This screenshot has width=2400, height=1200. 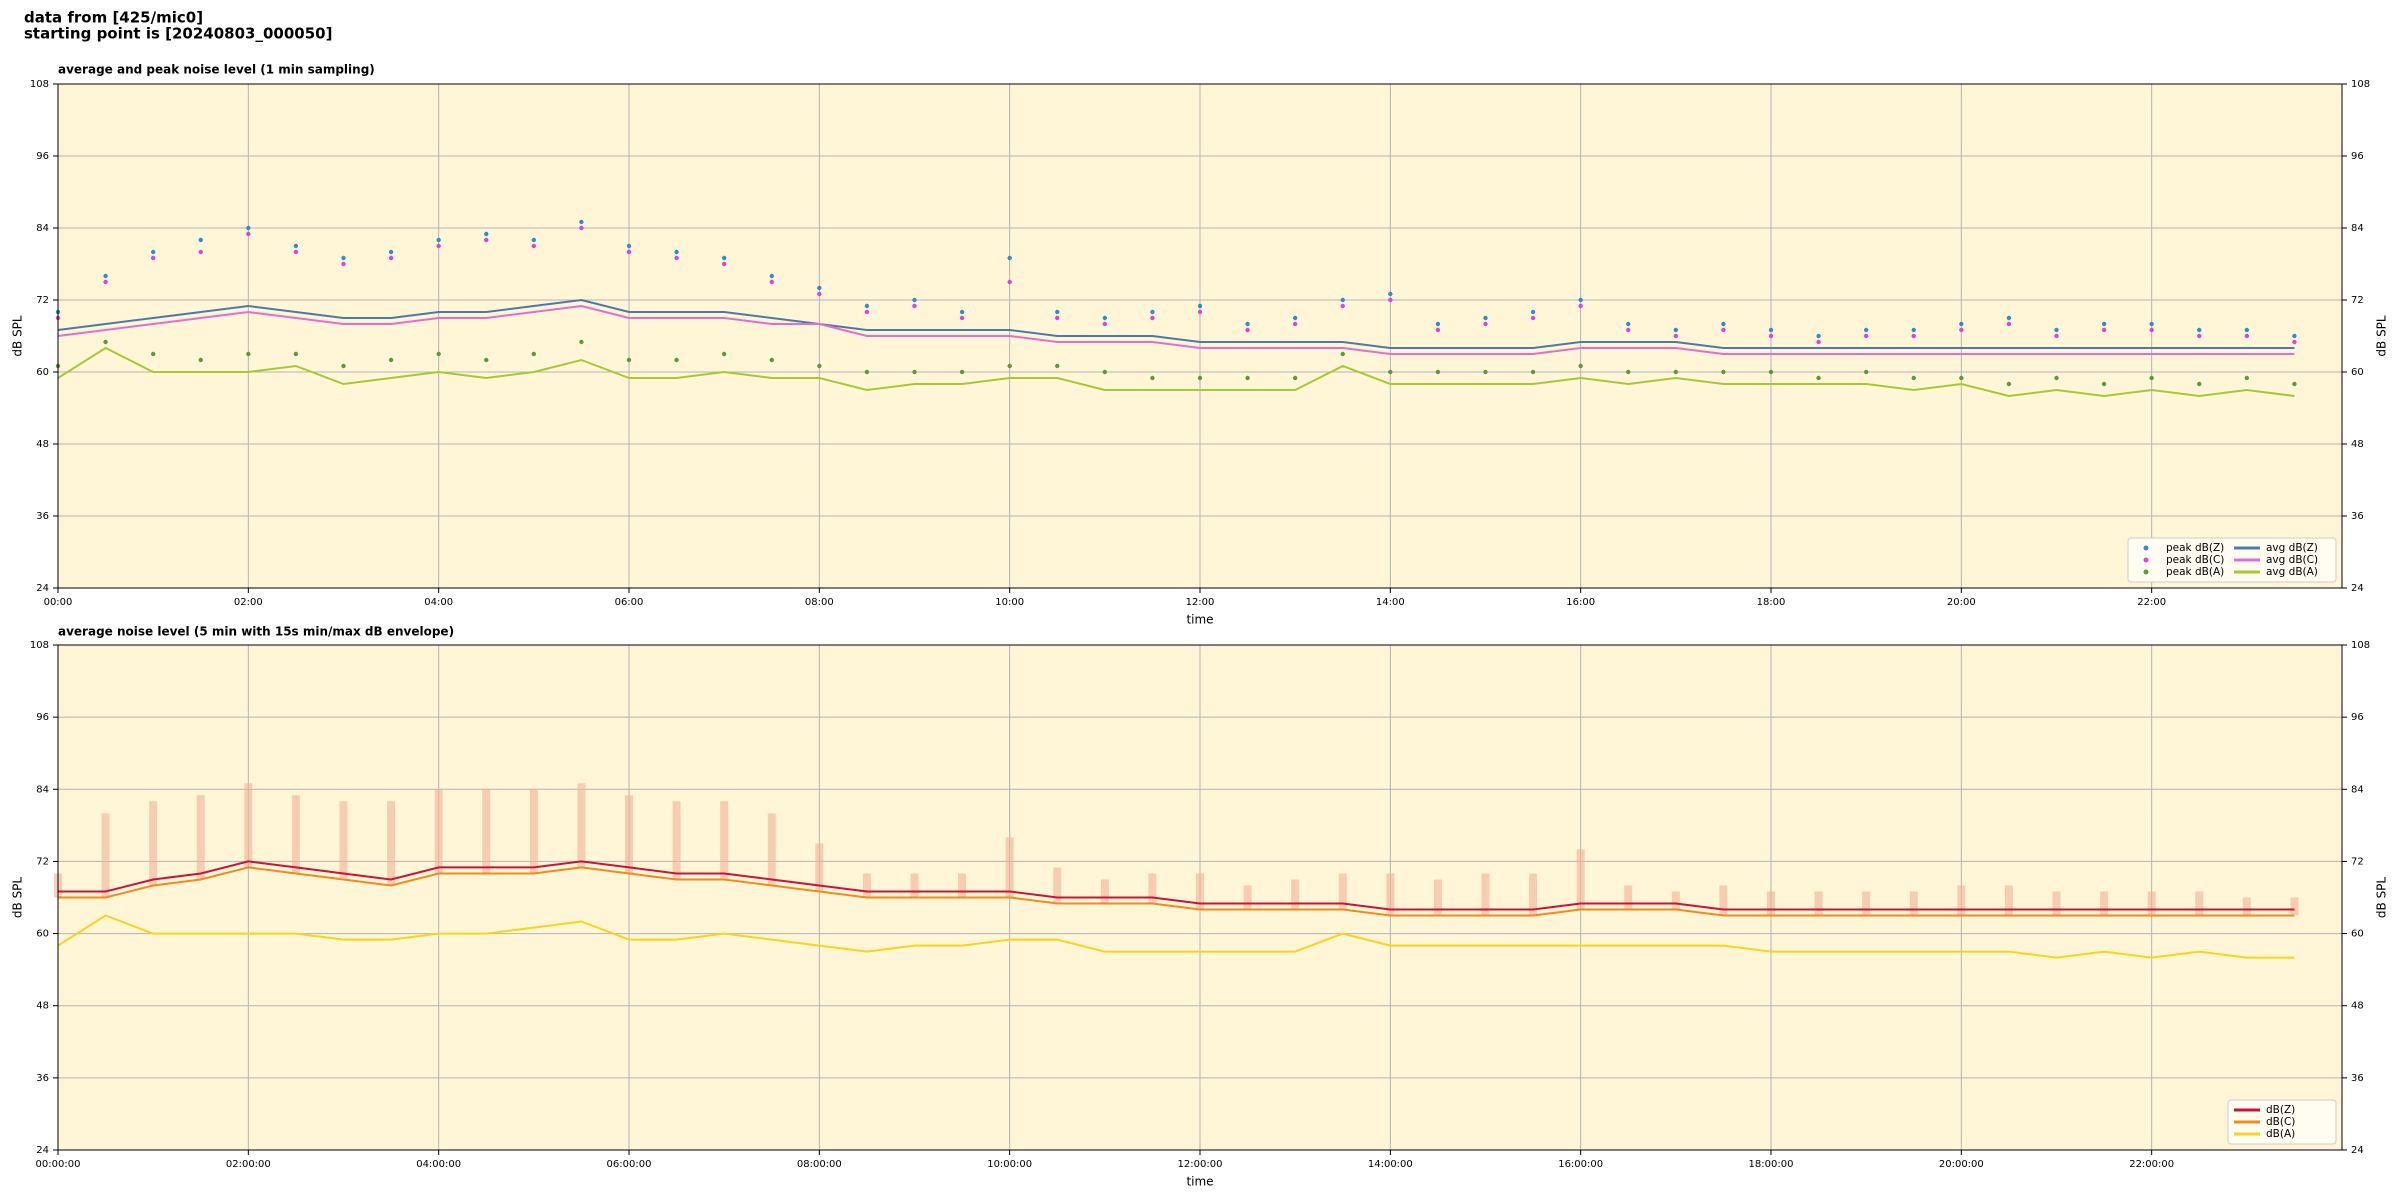 What do you see at coordinates (1771, 602) in the screenshot?
I see `x-tick-label: 18:00` at bounding box center [1771, 602].